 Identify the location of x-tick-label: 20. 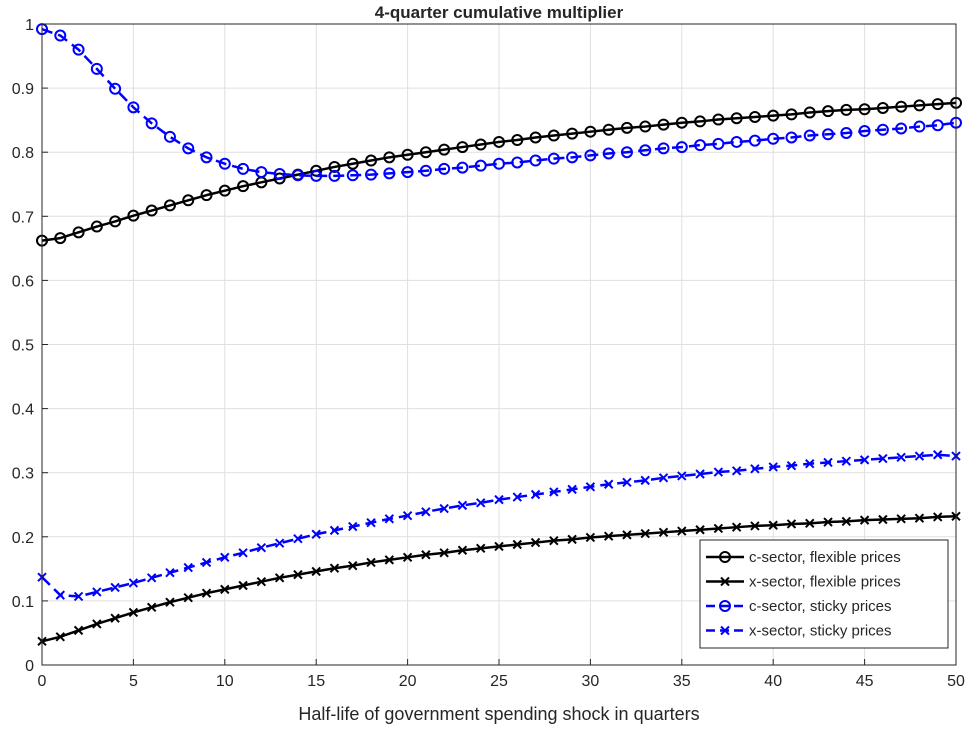
(408, 681).